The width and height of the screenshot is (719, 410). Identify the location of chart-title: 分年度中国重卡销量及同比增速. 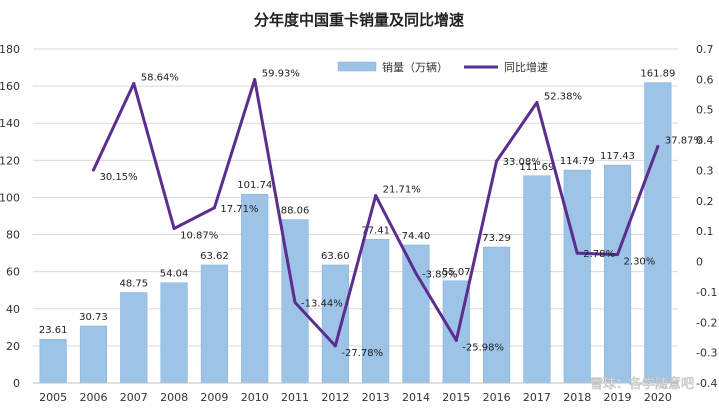
(359, 20).